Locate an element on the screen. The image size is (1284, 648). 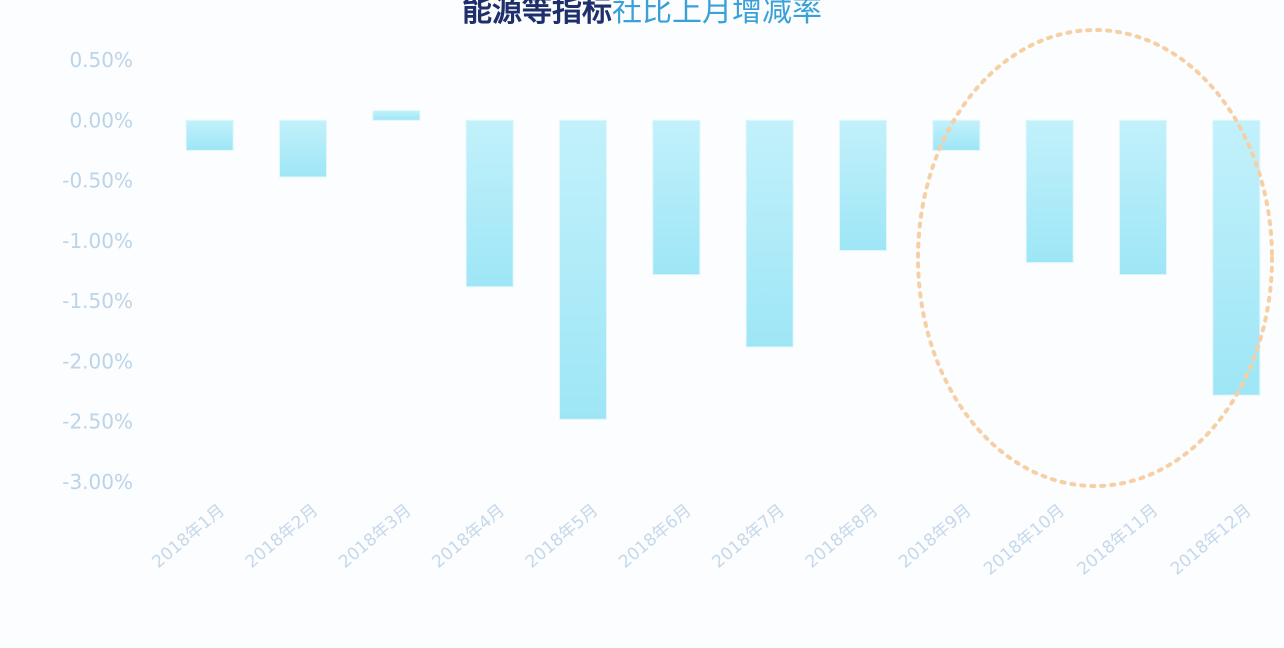
y-tick-label: -2.50% is located at coordinates (97, 422).